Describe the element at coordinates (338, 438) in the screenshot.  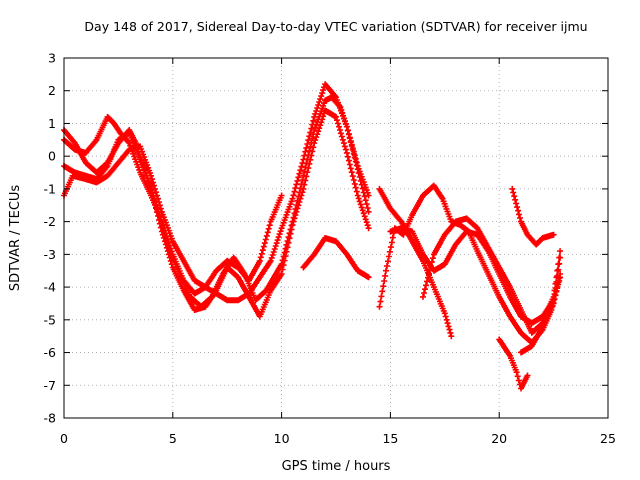
I see `x-tick-labels: 0 5 10 15 20 25` at that location.